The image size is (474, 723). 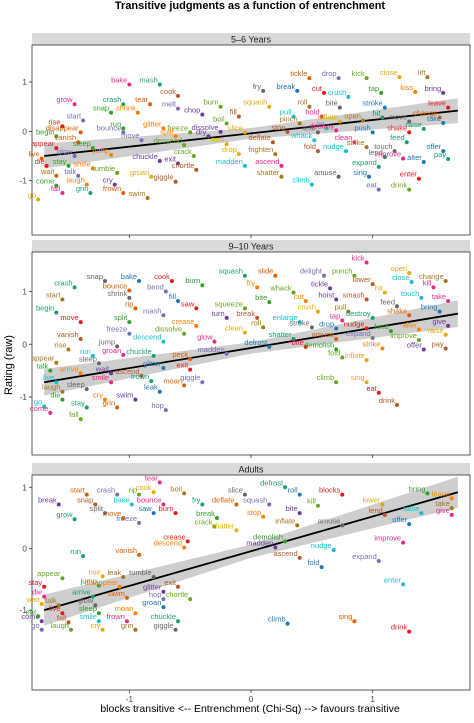 What do you see at coordinates (114, 572) in the screenshot?
I see `data-point-label: leak` at bounding box center [114, 572].